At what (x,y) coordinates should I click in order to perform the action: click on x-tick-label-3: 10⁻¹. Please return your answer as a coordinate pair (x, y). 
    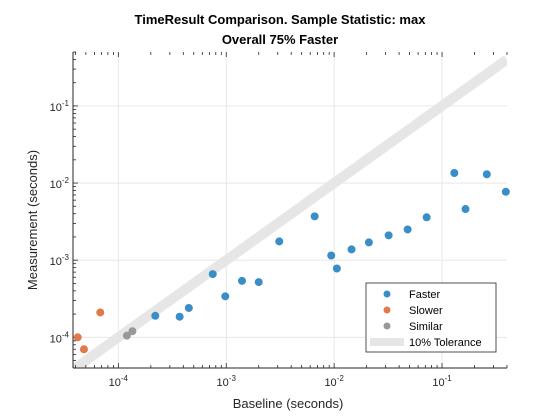
    Looking at the image, I should click on (442, 381).